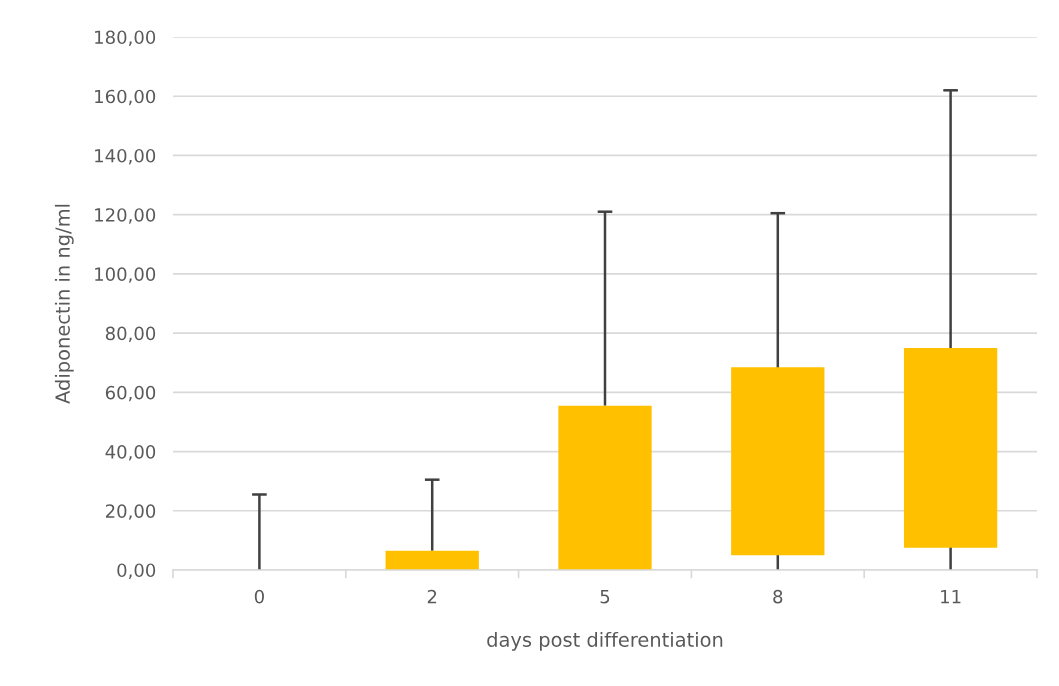 The height and width of the screenshot is (686, 1059). Describe the element at coordinates (64, 304) in the screenshot. I see `y-axis-title: Adiponectin in ng/ml` at that location.